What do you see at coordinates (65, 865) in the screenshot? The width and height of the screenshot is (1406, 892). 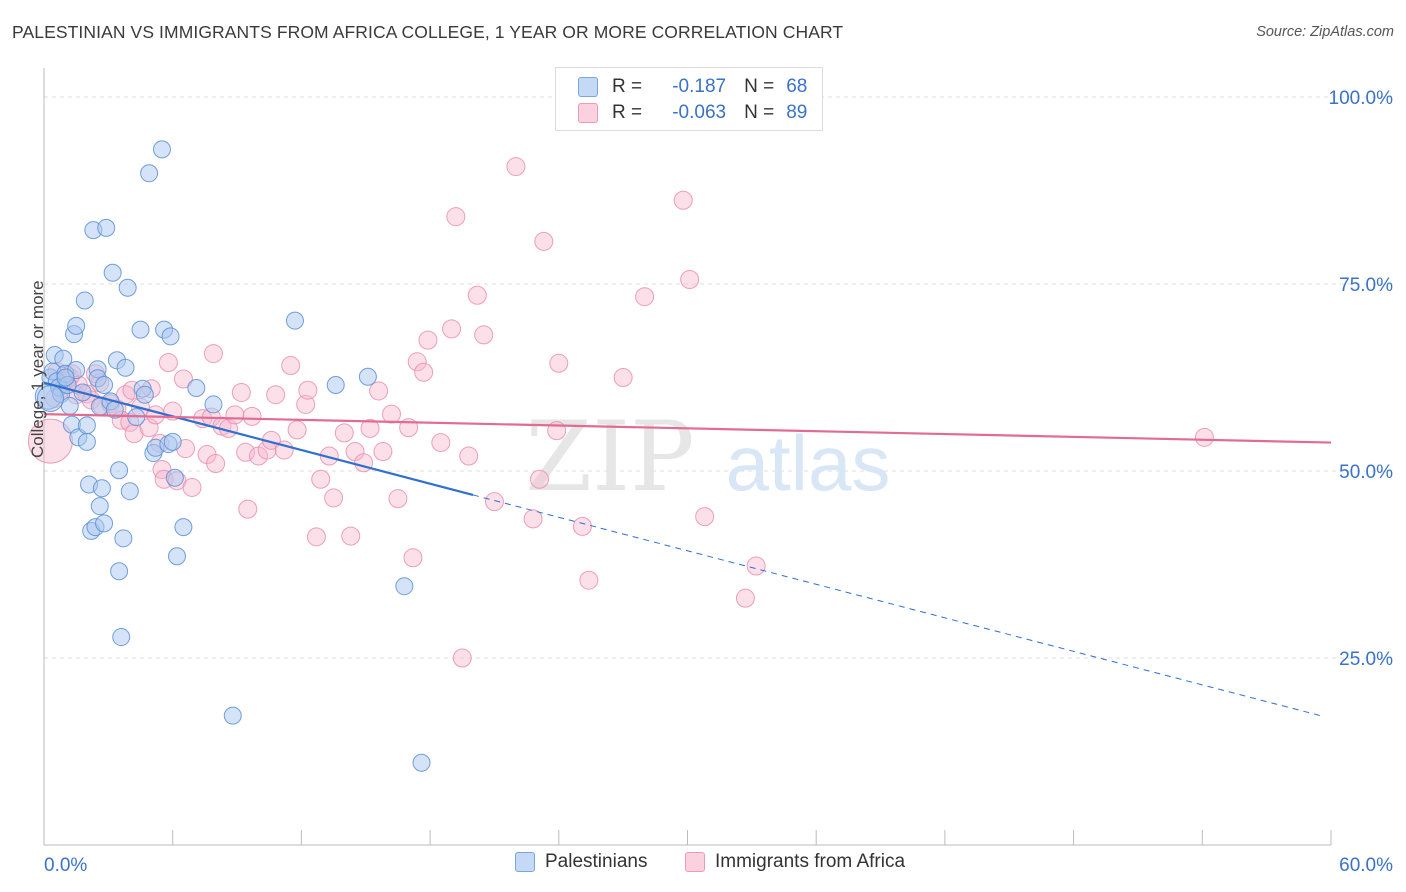 I see `x-tick-label-min: 0.0%` at bounding box center [65, 865].